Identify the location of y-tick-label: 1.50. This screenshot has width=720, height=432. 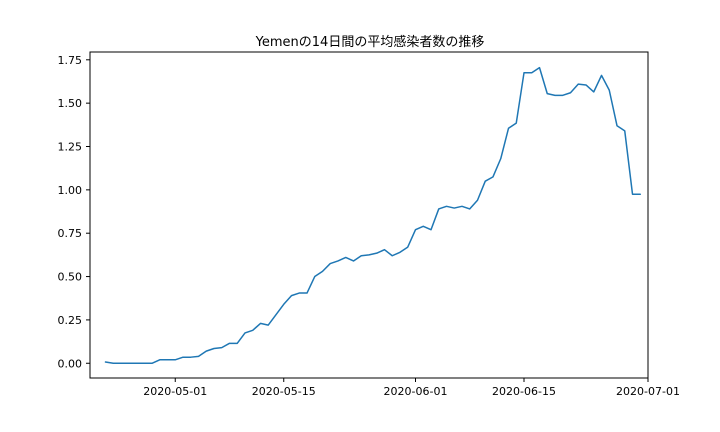
(70, 103).